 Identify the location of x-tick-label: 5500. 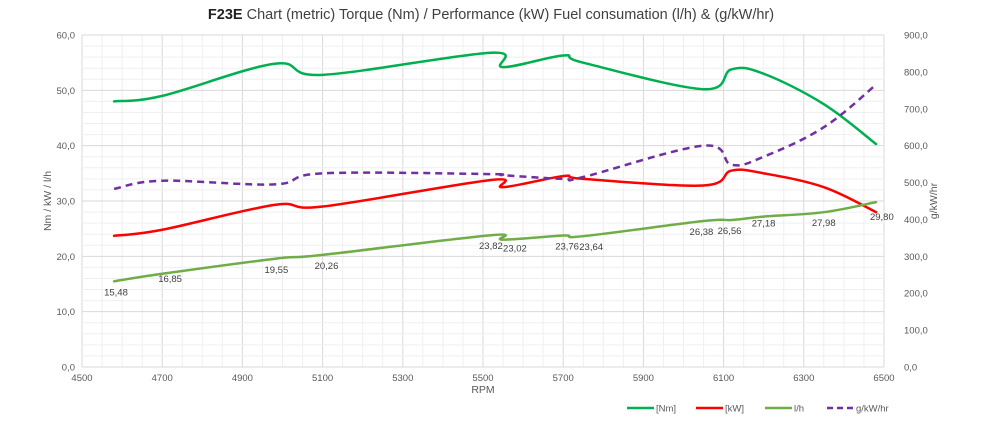
(482, 378).